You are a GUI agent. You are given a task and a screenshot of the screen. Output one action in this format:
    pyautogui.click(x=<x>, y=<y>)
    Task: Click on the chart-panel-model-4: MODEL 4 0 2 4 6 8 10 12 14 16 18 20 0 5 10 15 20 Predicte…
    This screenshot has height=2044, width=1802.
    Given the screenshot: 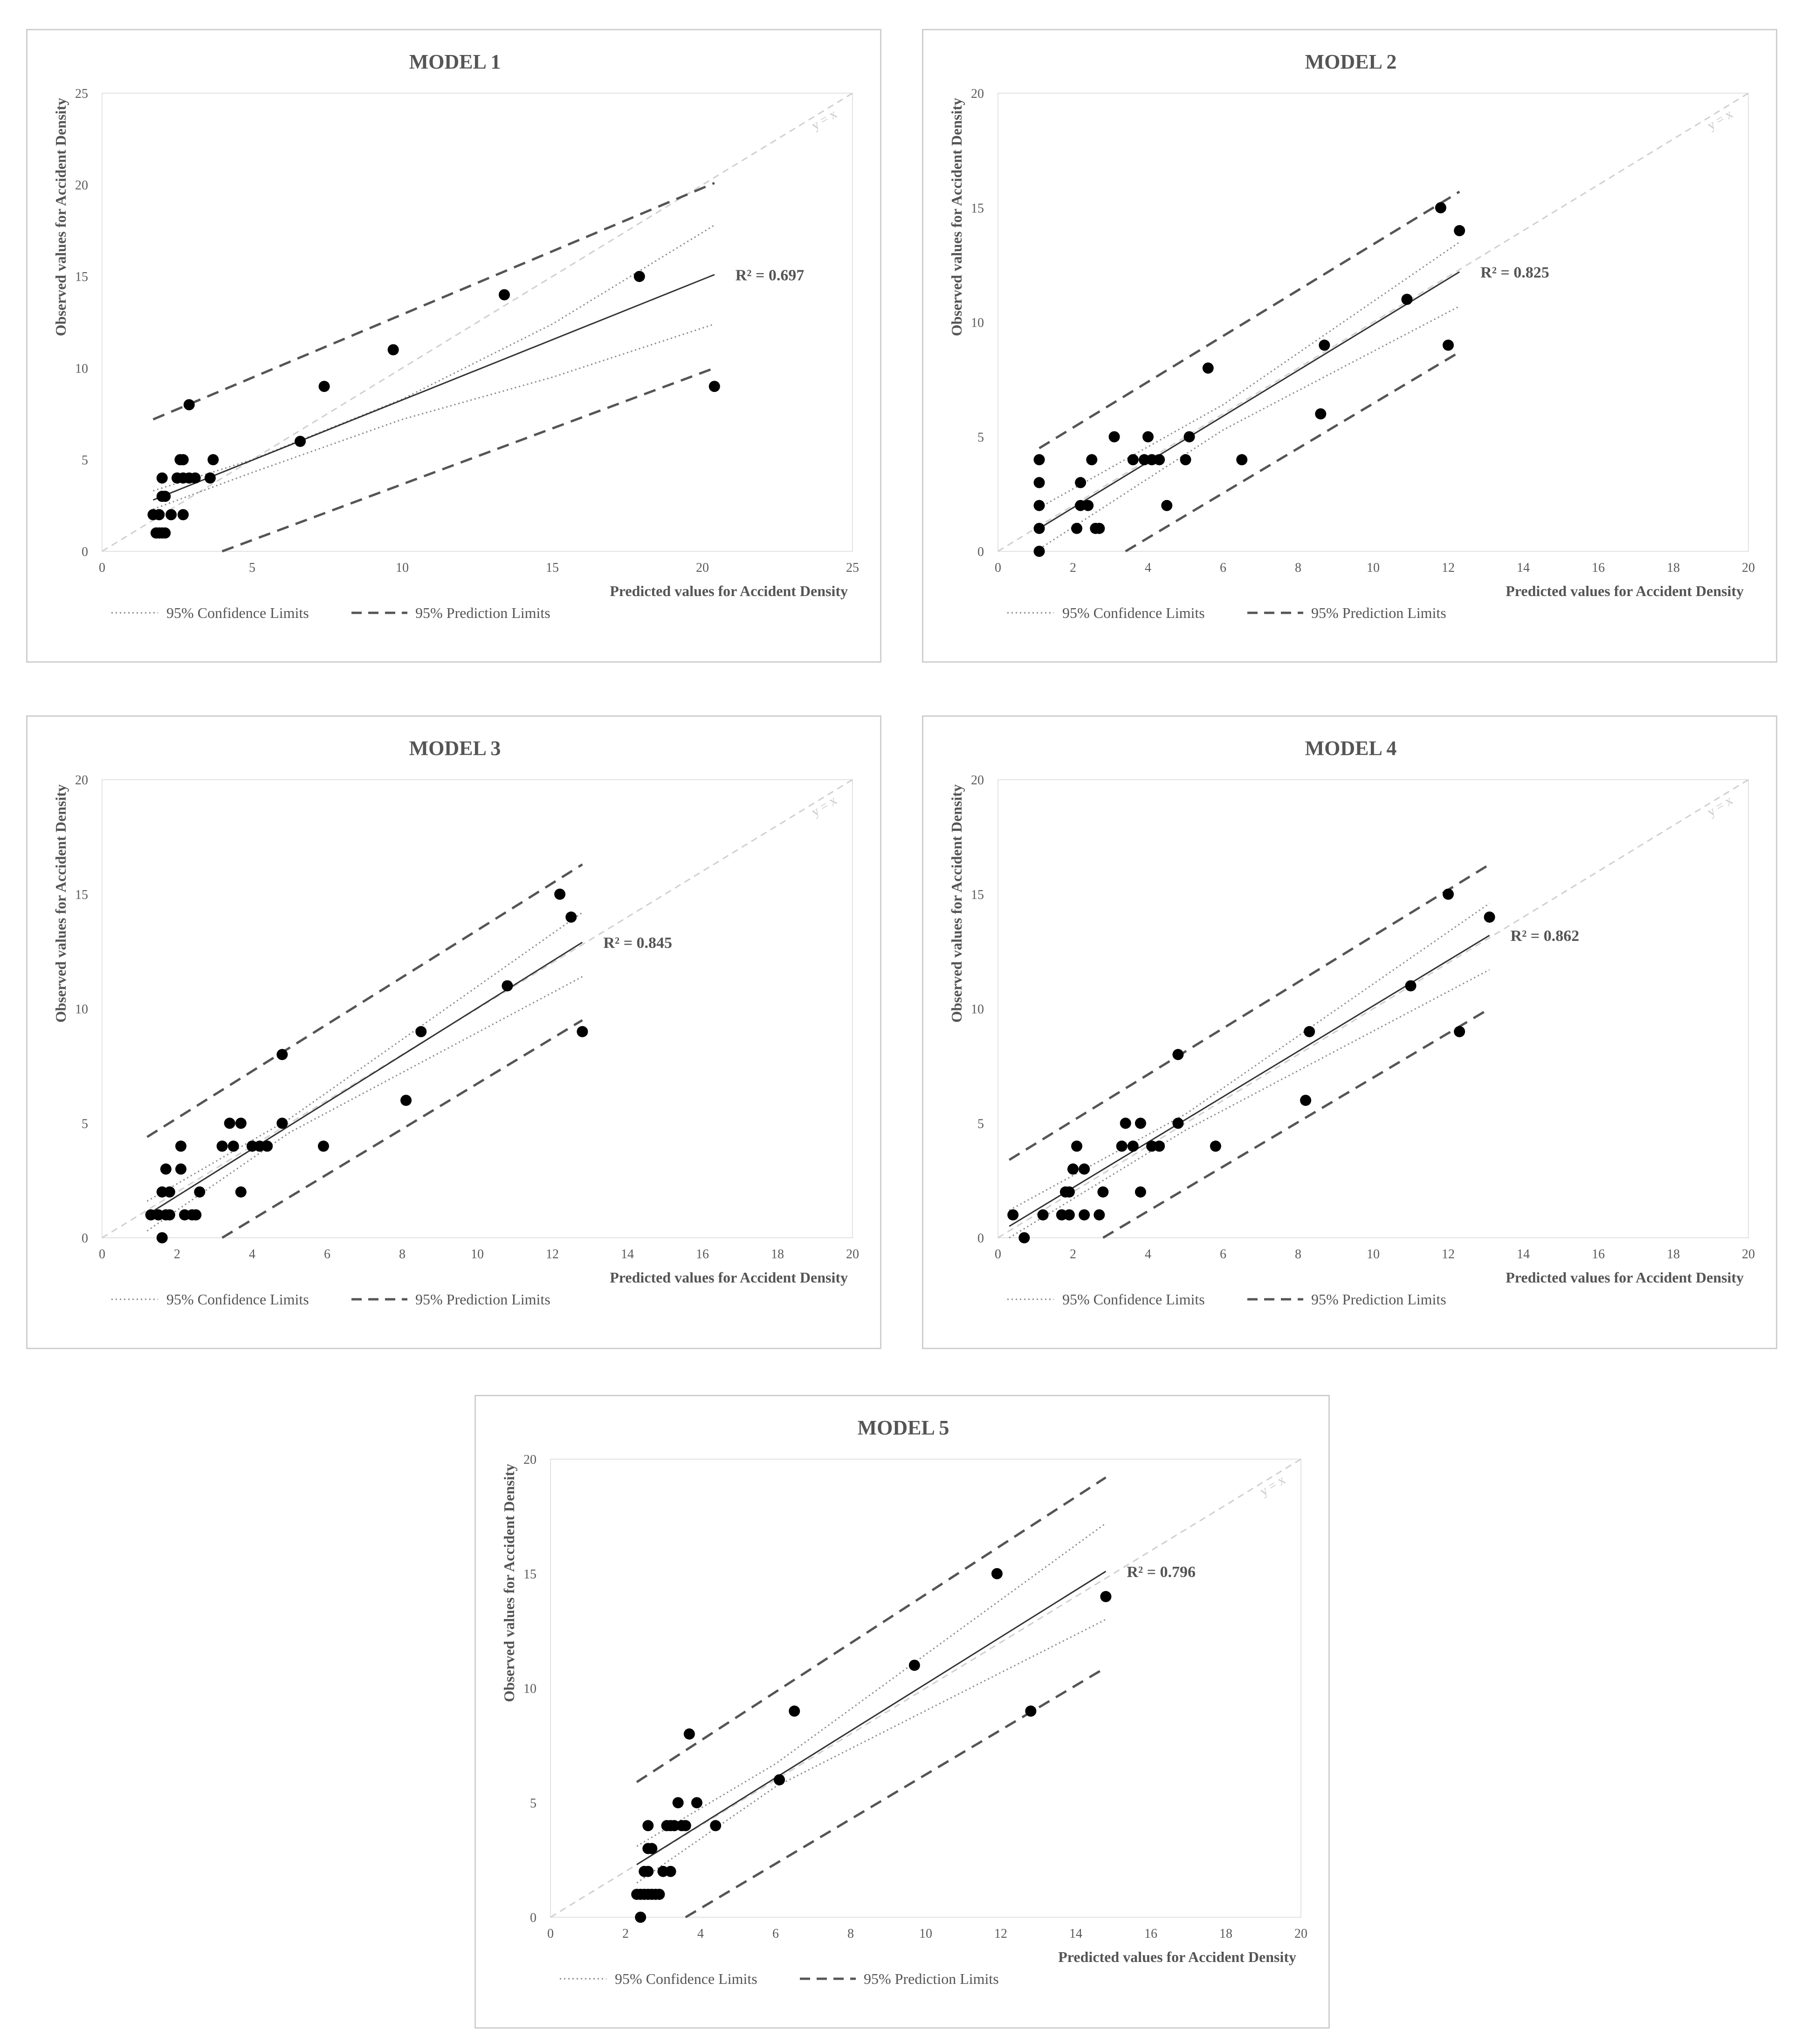 What is the action you would take?
    pyautogui.click(x=1349, y=1032)
    